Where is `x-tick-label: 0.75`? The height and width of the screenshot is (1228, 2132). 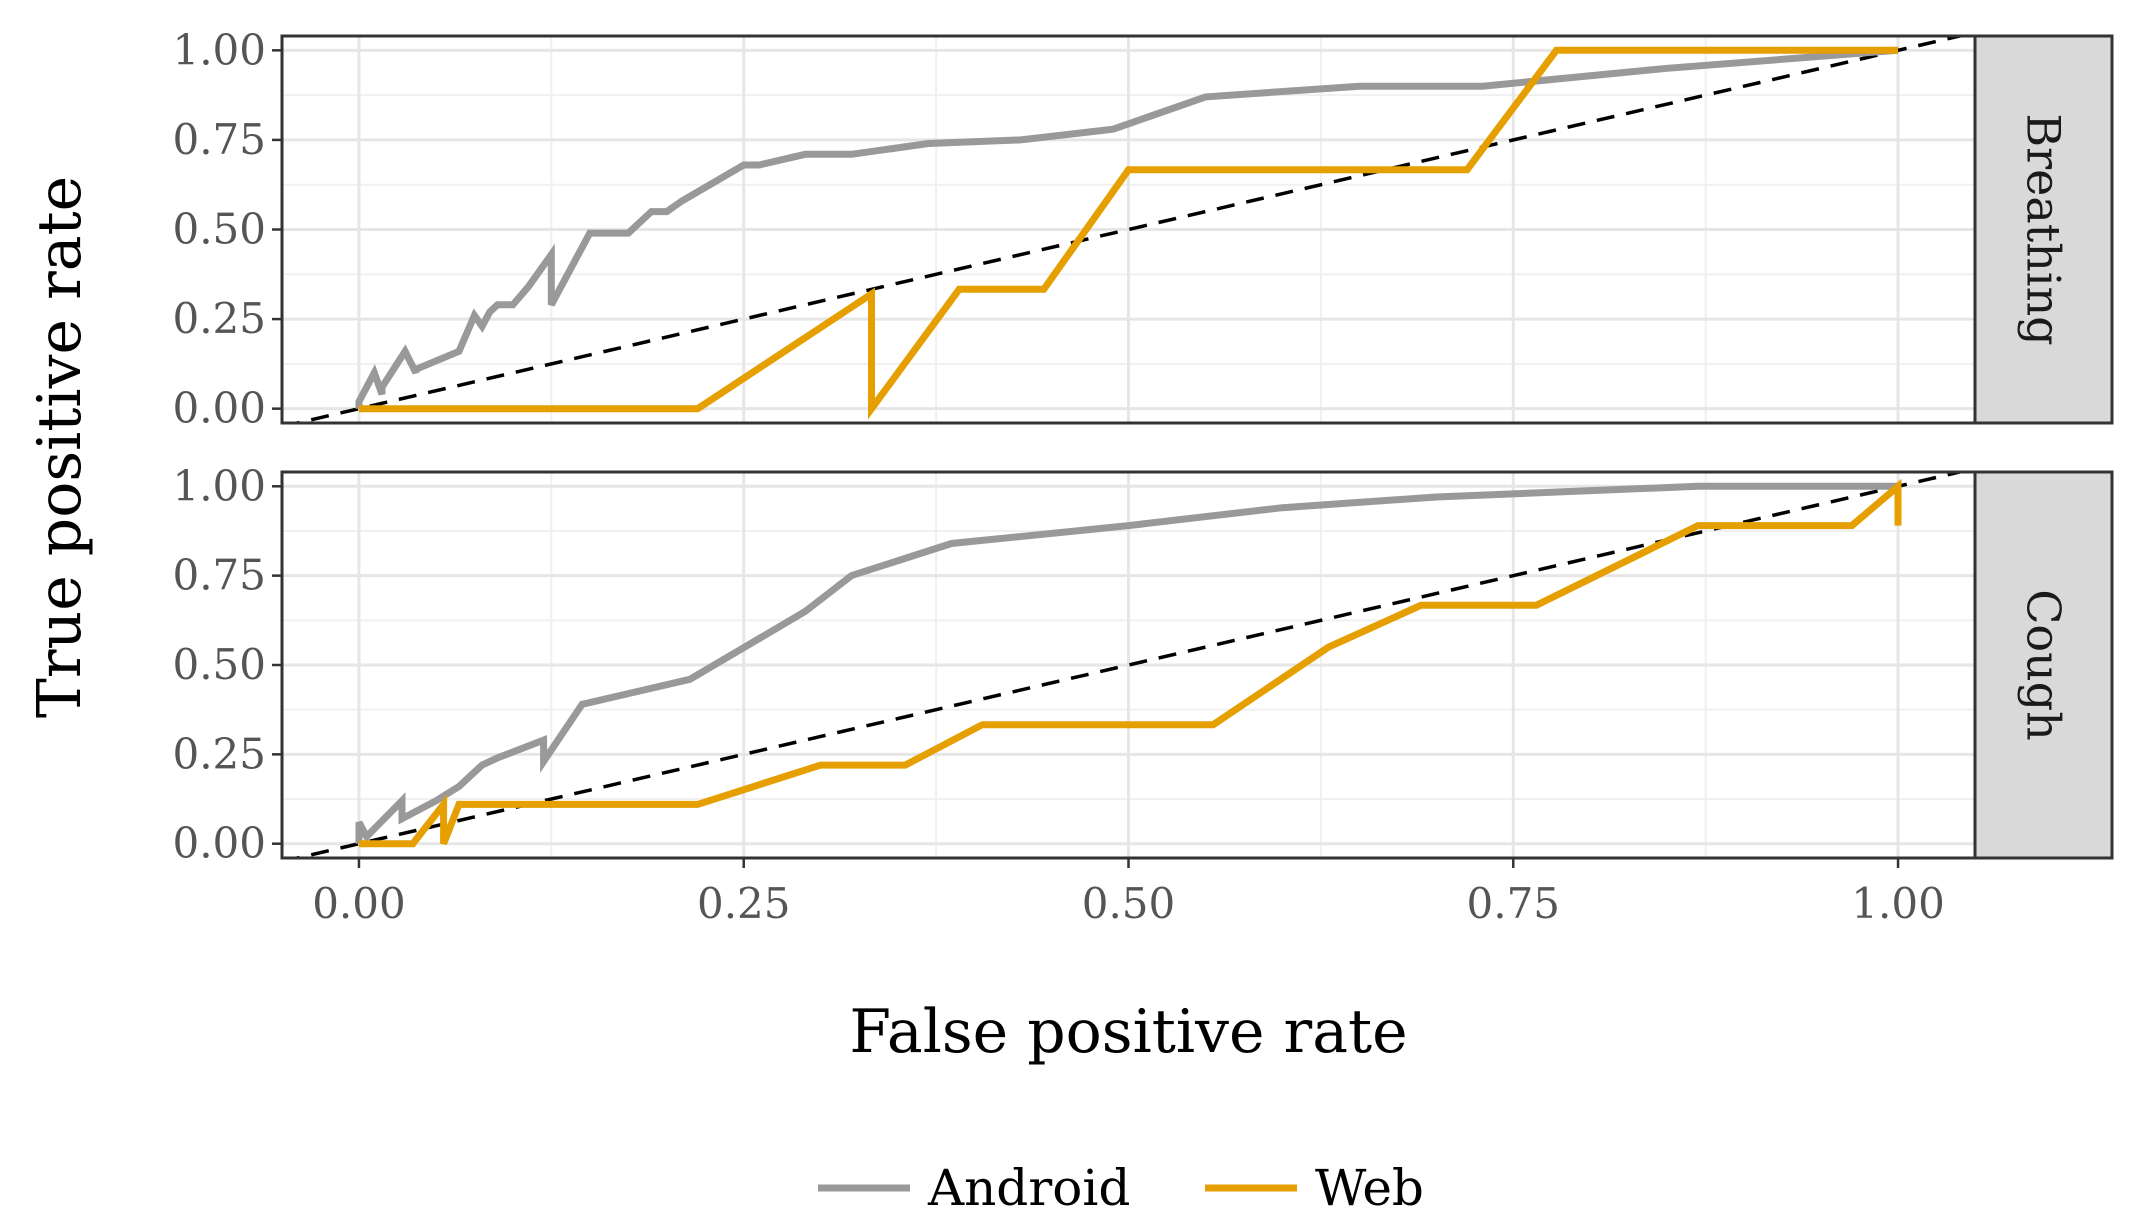
x-tick-label: 0.75 is located at coordinates (1514, 903).